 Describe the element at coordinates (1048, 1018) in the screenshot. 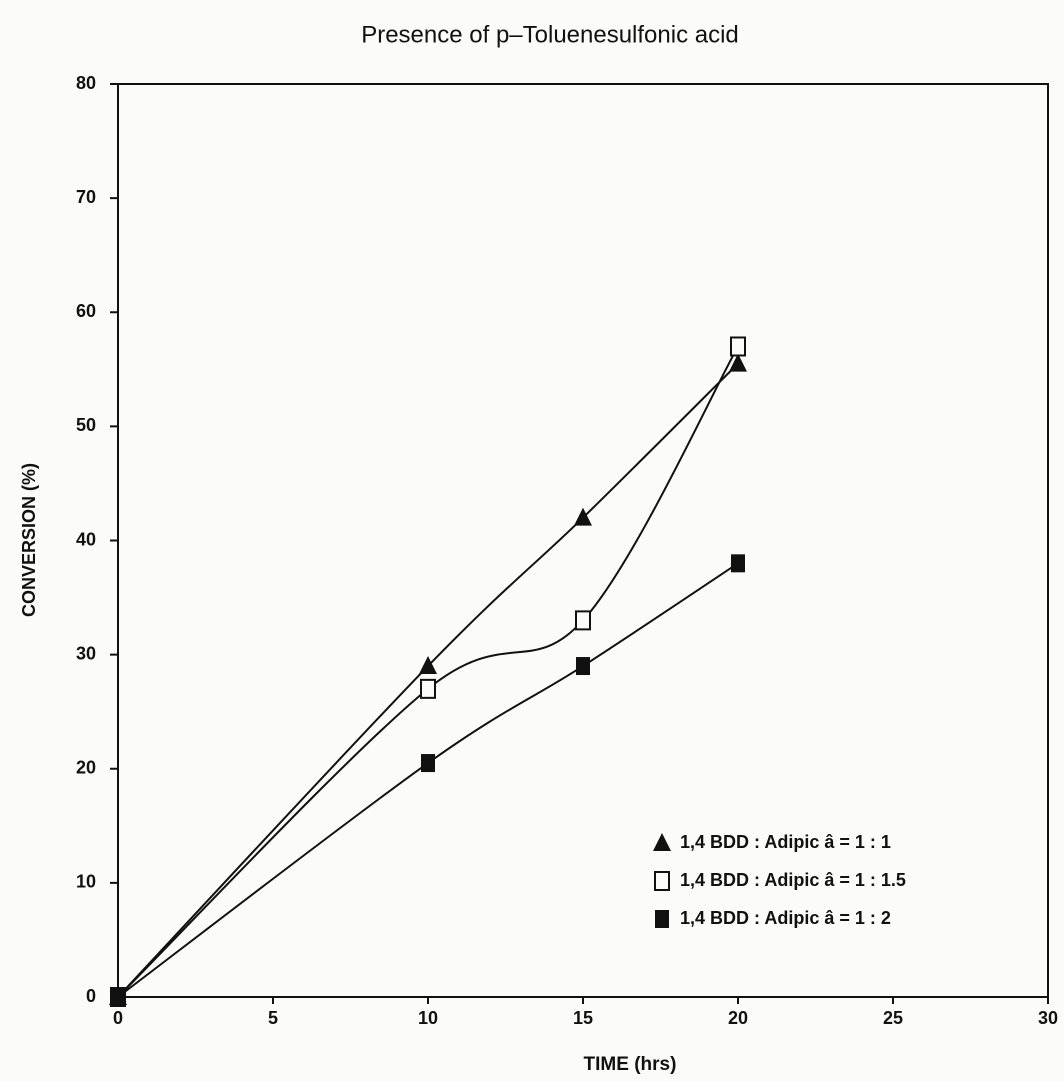

I see `x-tick-label: 30` at that location.